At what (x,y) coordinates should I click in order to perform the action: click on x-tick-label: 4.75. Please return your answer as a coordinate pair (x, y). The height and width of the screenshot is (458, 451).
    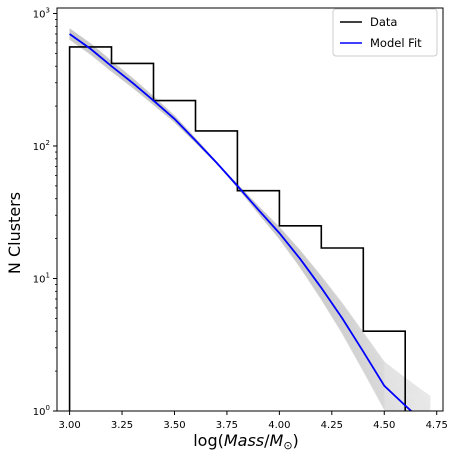
    Looking at the image, I should click on (437, 425).